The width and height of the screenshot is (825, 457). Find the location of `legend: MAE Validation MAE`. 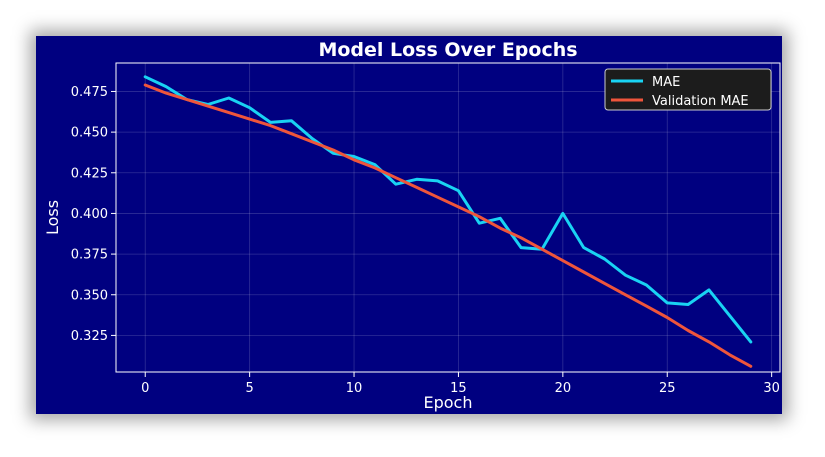

legend: MAE Validation MAE is located at coordinates (688, 89).